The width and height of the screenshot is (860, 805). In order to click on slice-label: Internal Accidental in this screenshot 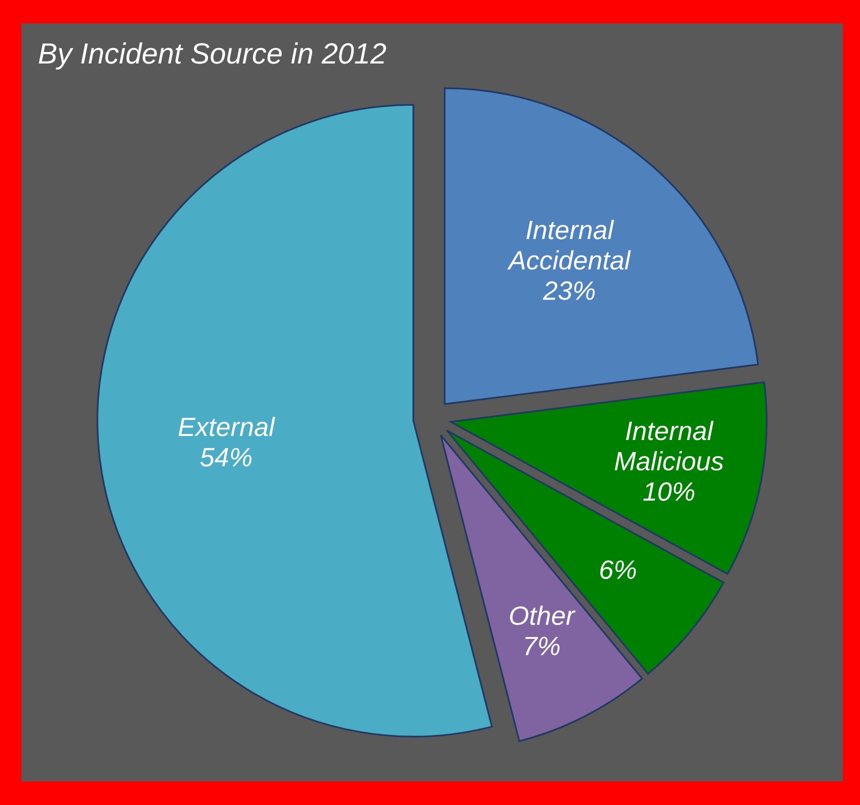, I will do `click(569, 245)`.